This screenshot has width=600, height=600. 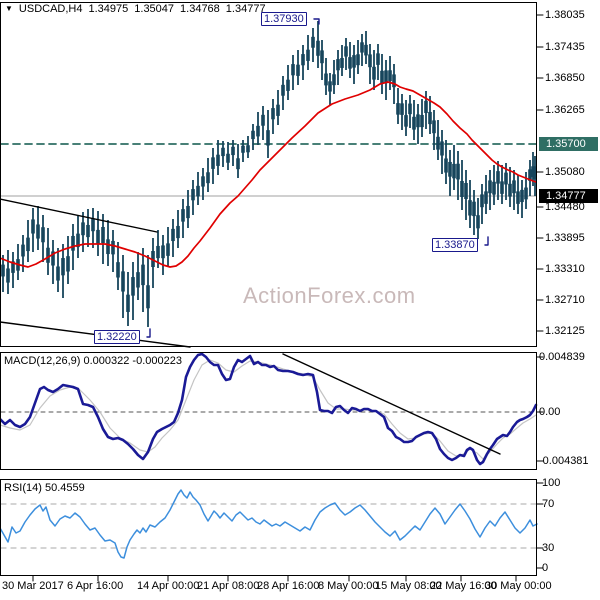 What do you see at coordinates (545, 568) in the screenshot?
I see `rsi-axis-label: 0` at bounding box center [545, 568].